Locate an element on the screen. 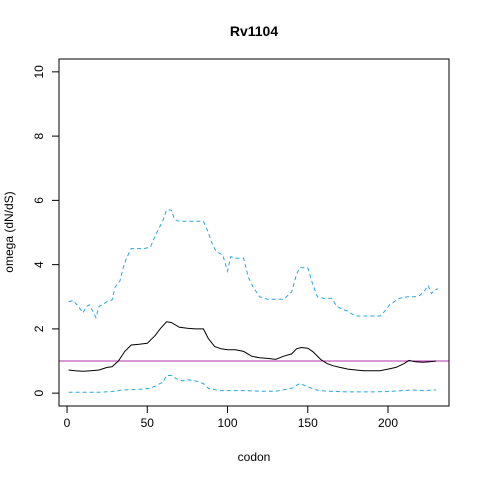 The width and height of the screenshot is (480, 480). x-axis-label: codon is located at coordinates (254, 457).